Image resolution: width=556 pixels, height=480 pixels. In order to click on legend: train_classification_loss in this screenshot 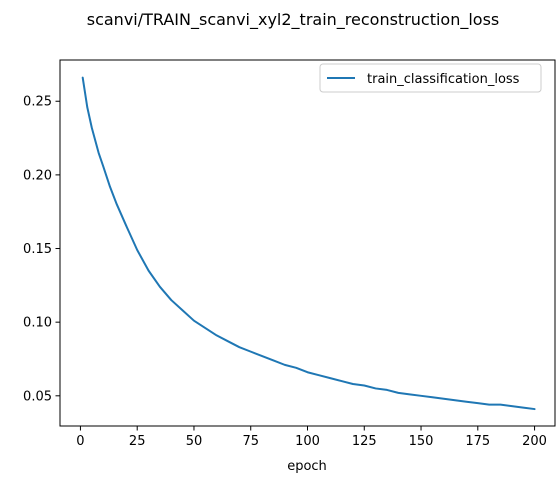, I will do `click(430, 78)`.